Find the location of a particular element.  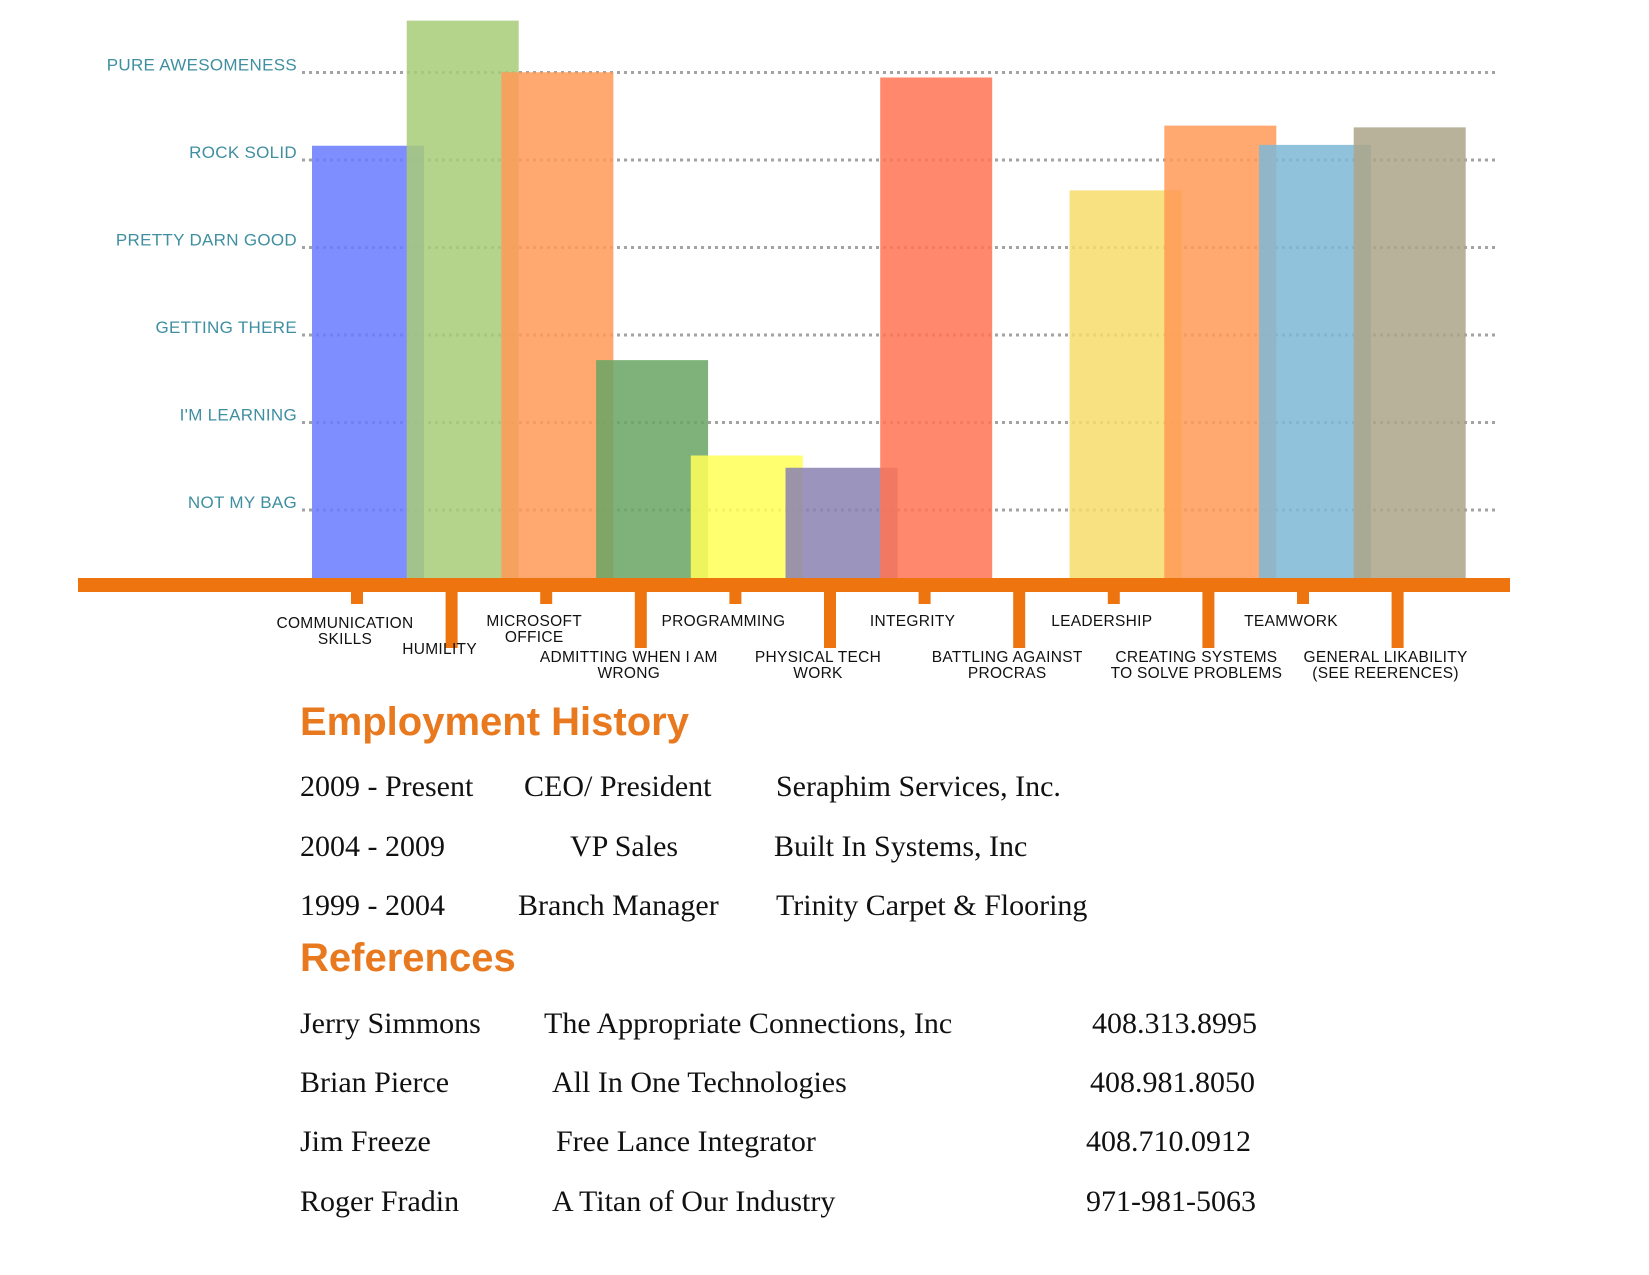

category-label: COMMUNICATION SKILLS is located at coordinates (344, 631).